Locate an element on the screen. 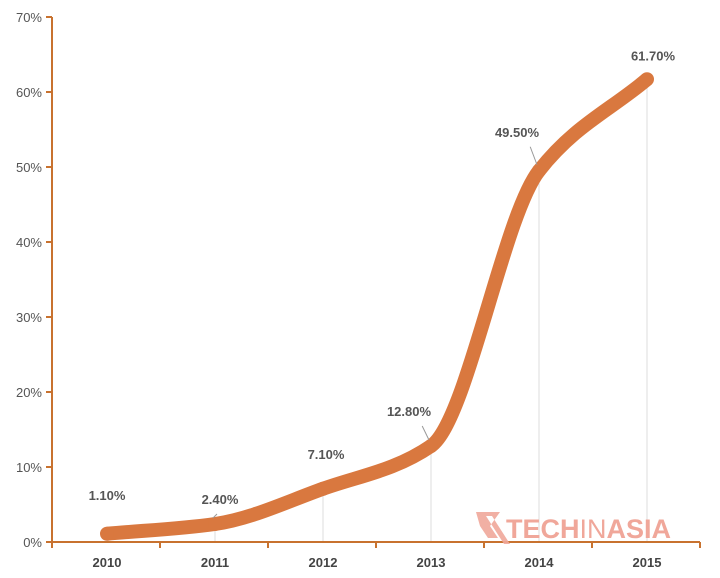 Image resolution: width=720 pixels, height=578 pixels. watermark-logo-mark is located at coordinates (493, 528).